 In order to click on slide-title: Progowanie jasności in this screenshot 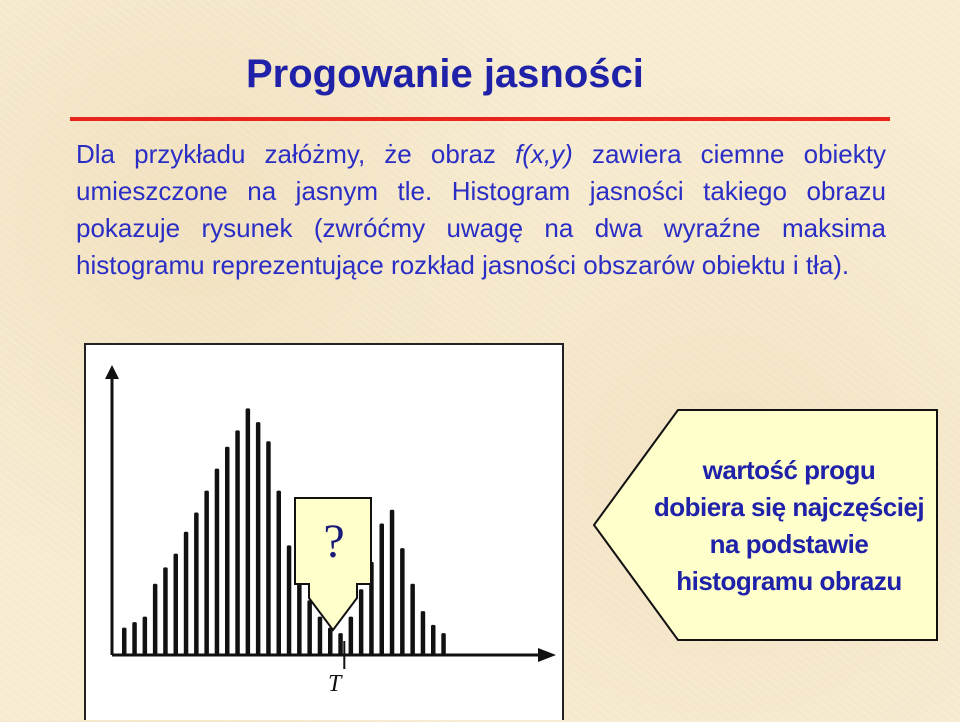, I will do `click(445, 74)`.